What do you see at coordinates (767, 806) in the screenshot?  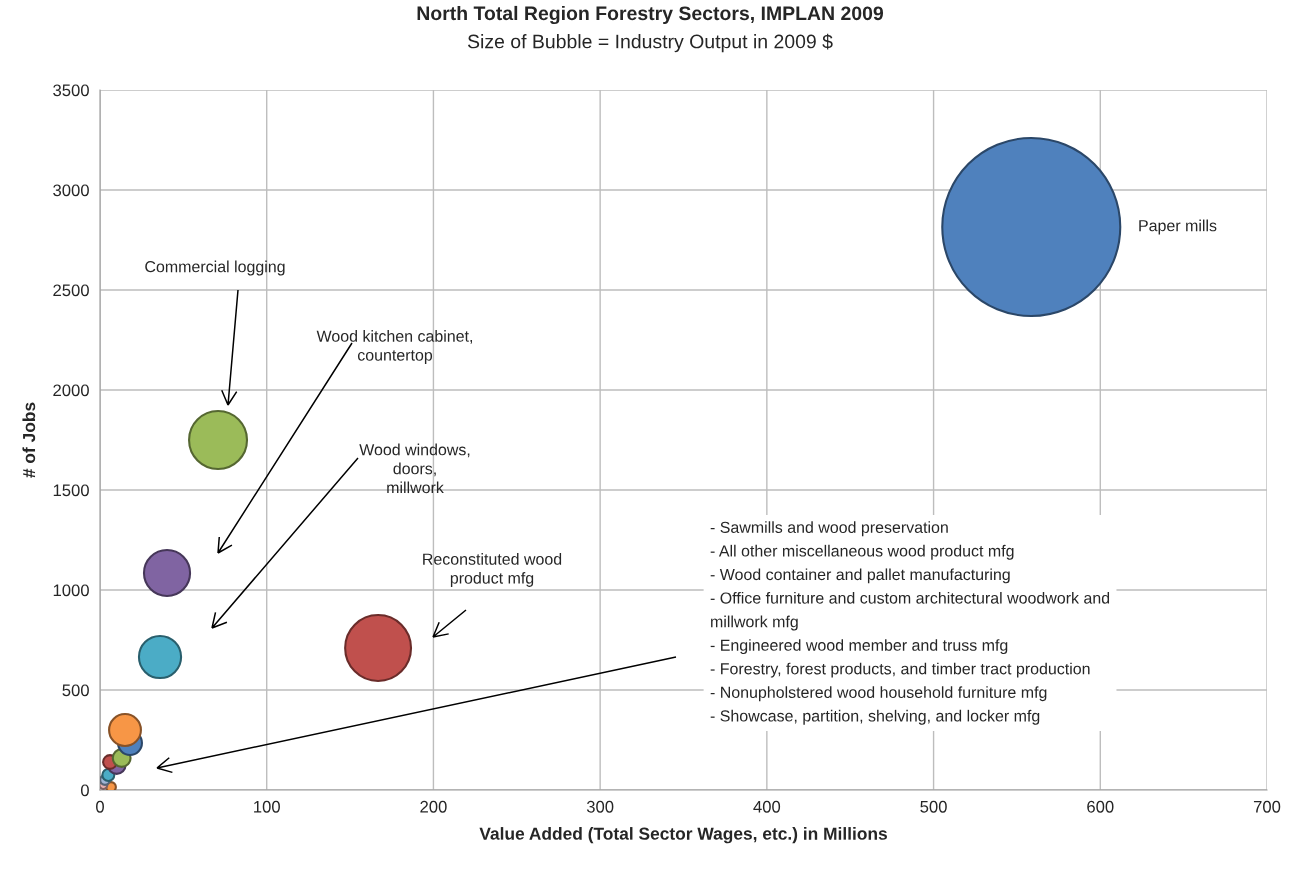 I see `x-tick-label: 400` at bounding box center [767, 806].